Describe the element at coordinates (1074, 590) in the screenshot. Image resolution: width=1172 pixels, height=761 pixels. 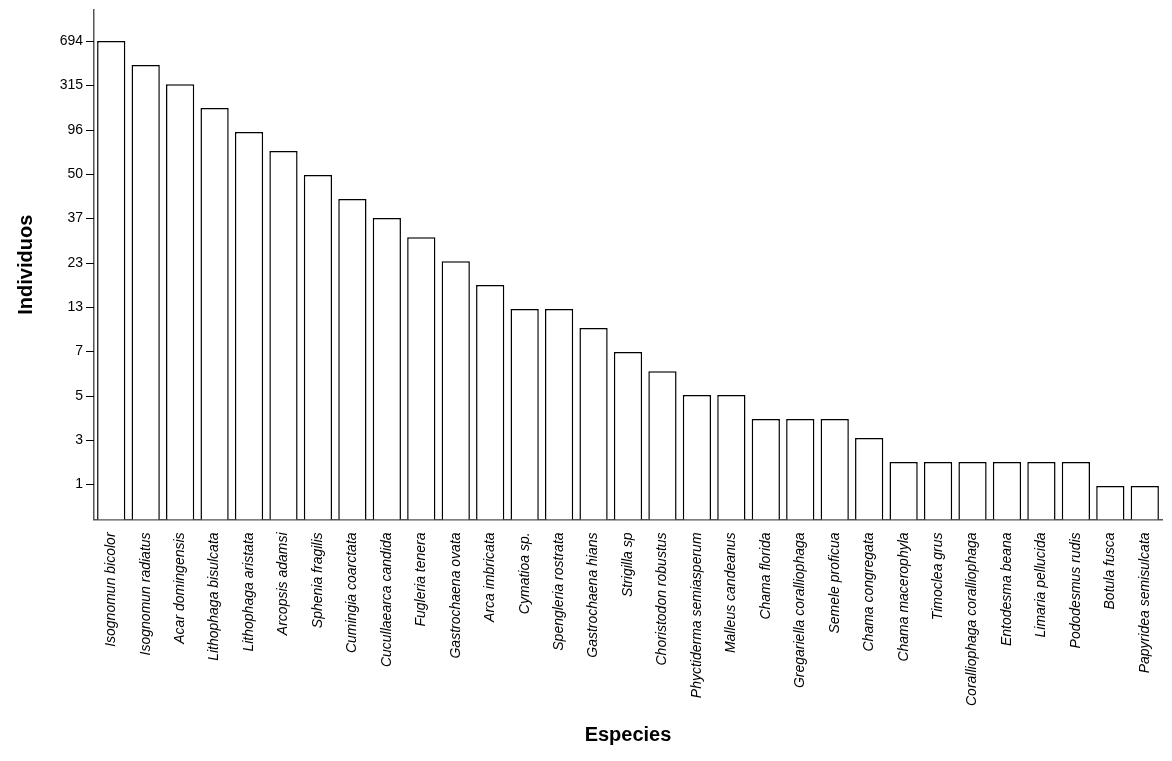
I see `x-tick-label: Pododesmus rudis` at that location.